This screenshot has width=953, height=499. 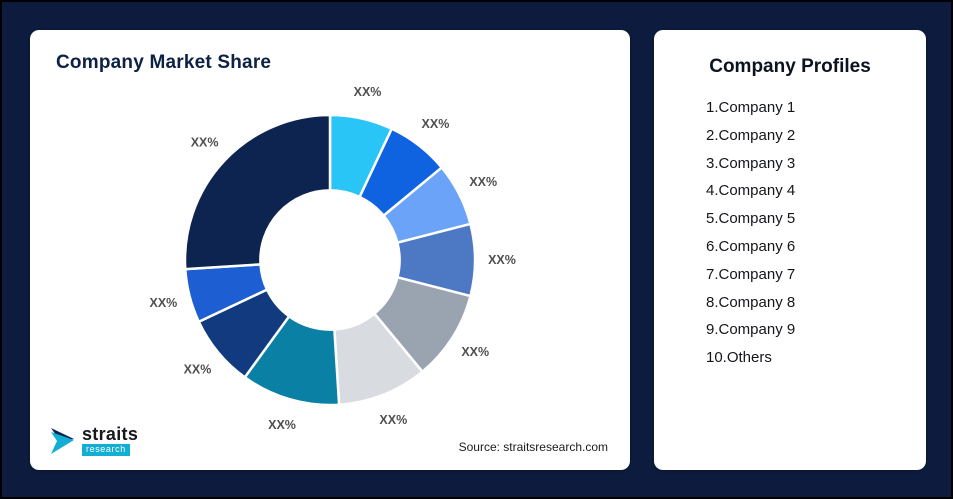 I want to click on chart-title: Company Market Share, so click(x=164, y=62).